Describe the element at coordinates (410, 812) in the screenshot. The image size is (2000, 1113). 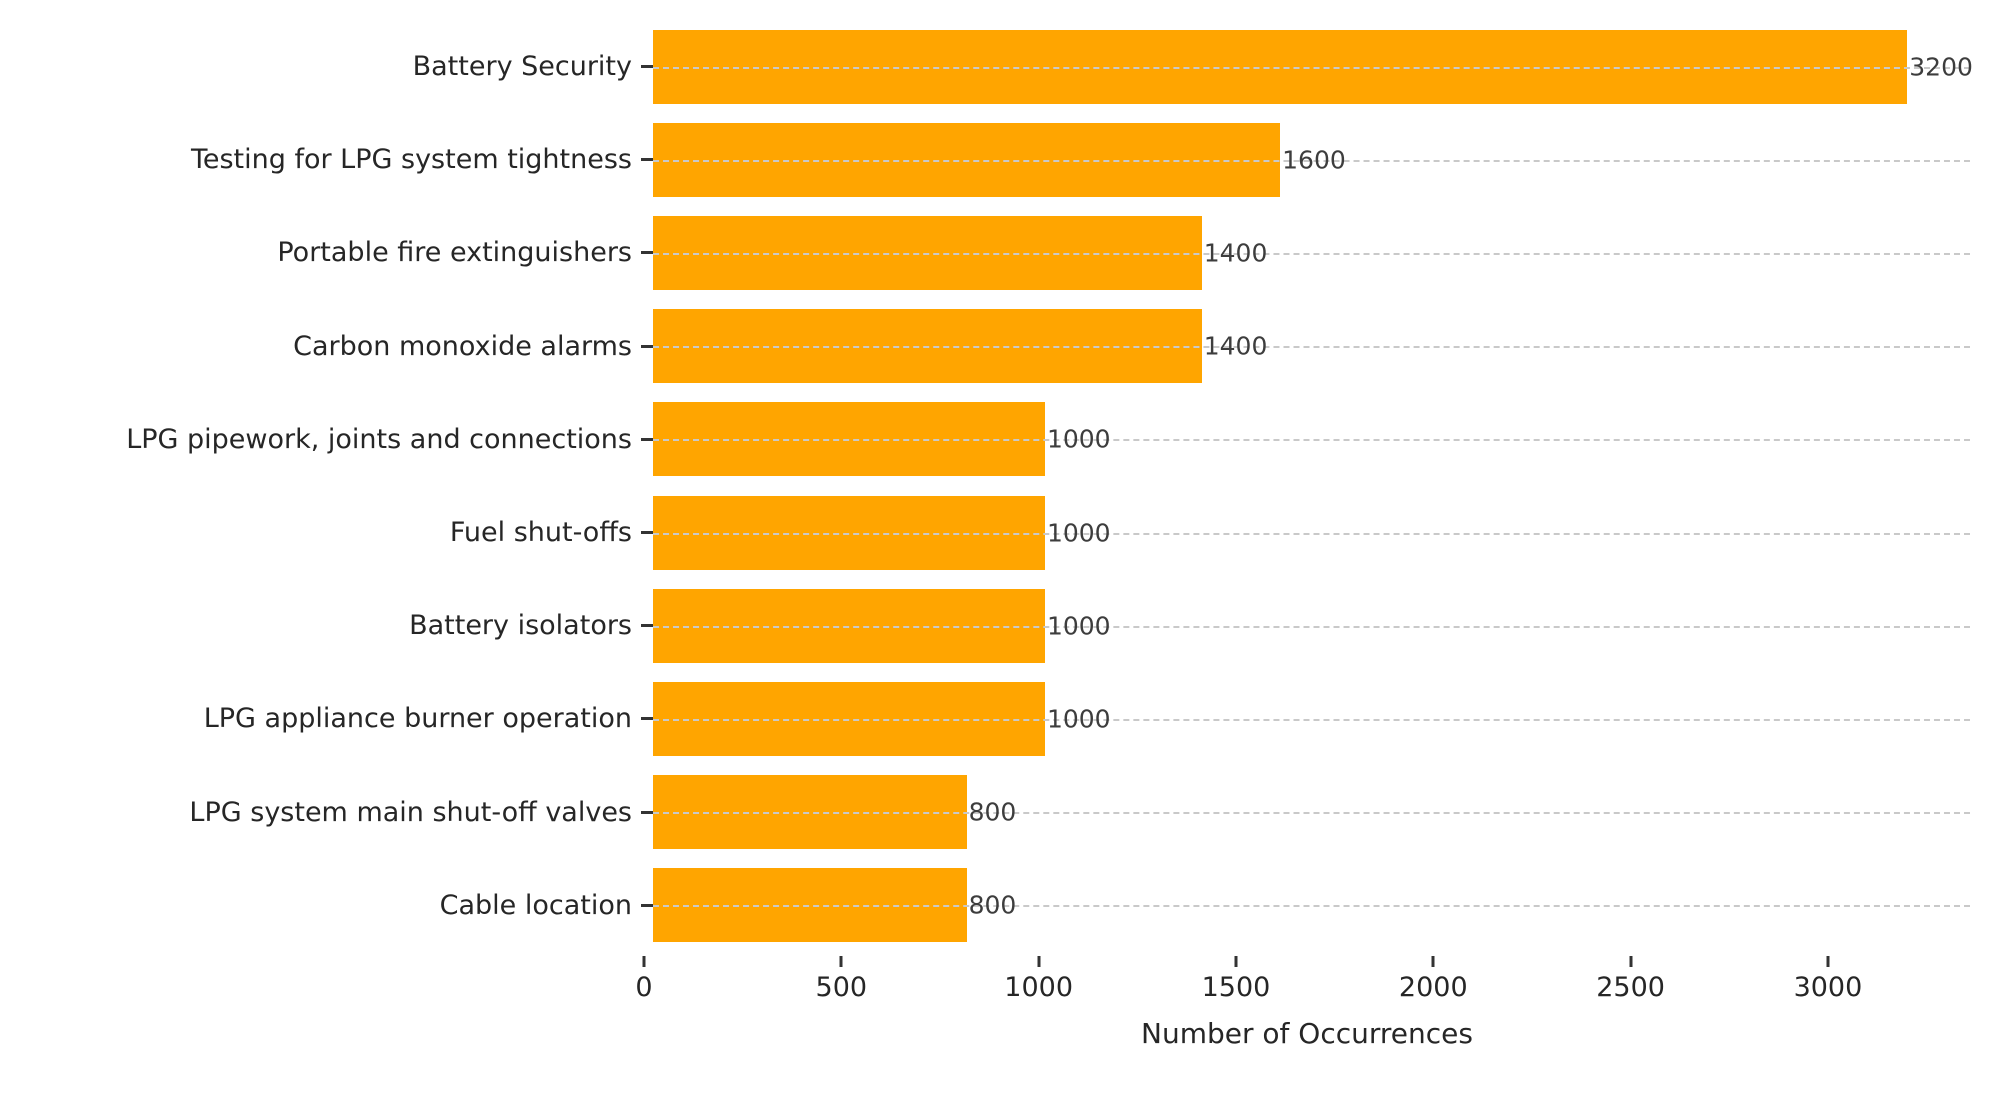
I see `category-label: LPG system main shut-off valves` at that location.